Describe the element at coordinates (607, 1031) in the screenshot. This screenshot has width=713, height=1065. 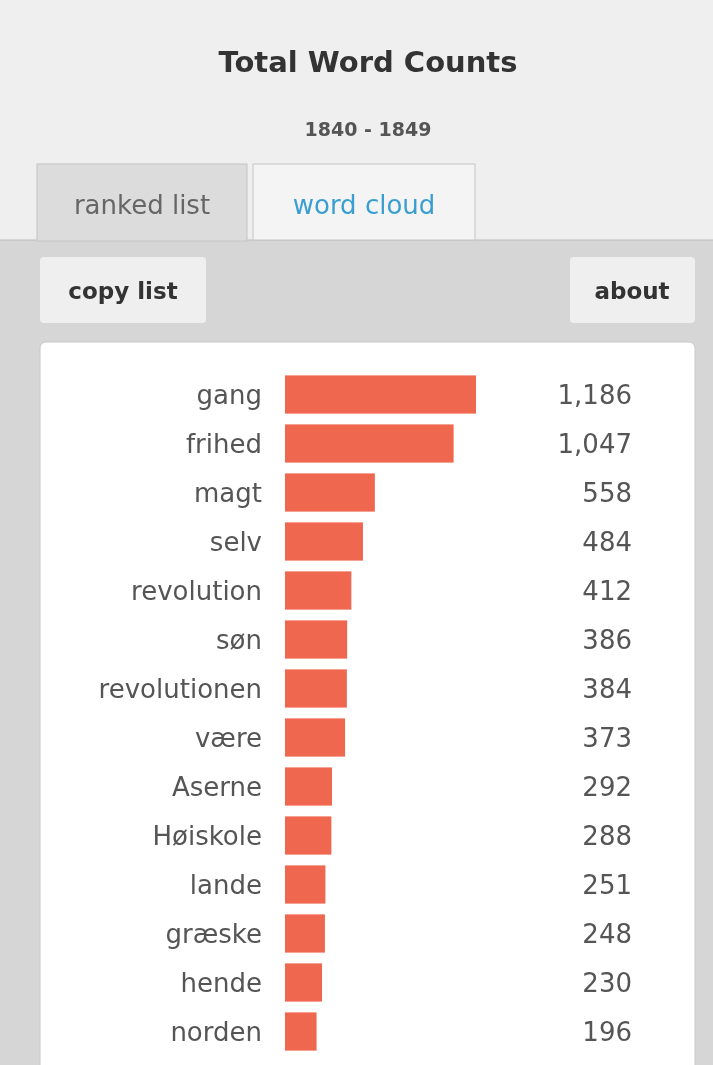
I see `data-label: 196` at that location.